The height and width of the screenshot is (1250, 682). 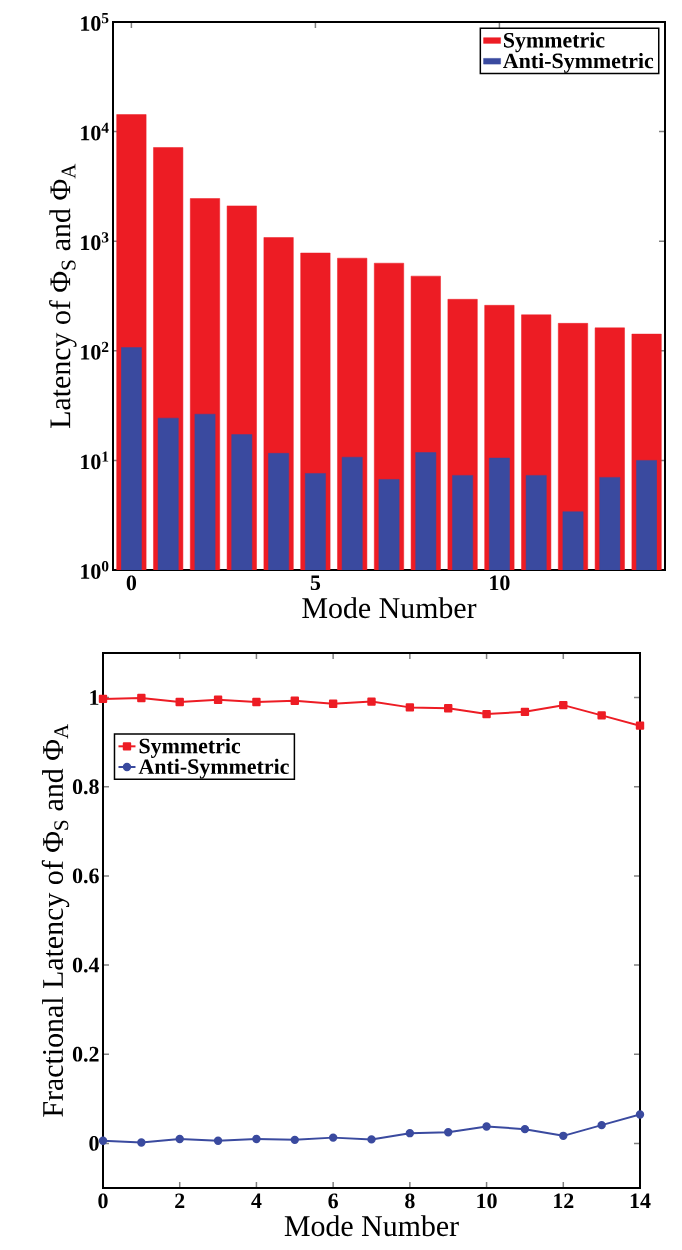 I want to click on x-tick-label: 2, so click(x=180, y=1201).